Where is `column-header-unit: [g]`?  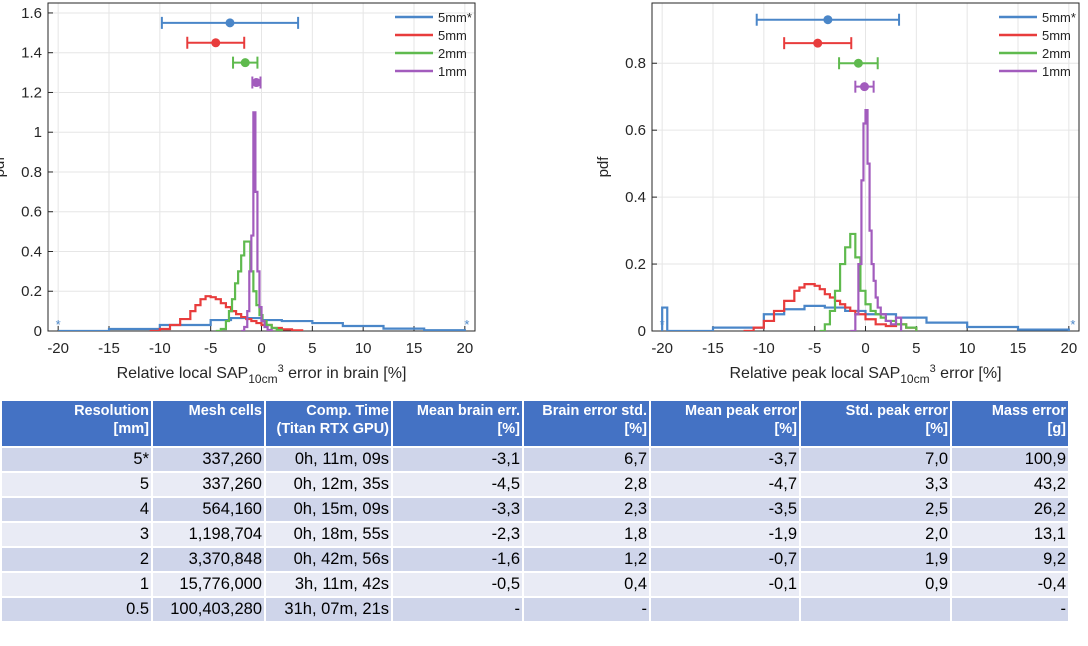 column-header-unit: [g] is located at coordinates (1056, 429).